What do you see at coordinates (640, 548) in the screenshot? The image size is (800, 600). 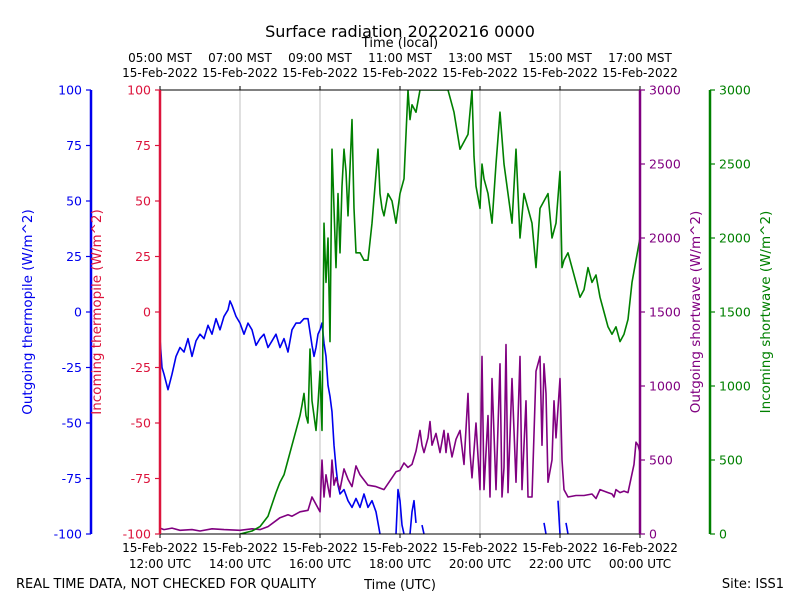 I see `bottom-tick-date: 16-Feb-2022` at bounding box center [640, 548].